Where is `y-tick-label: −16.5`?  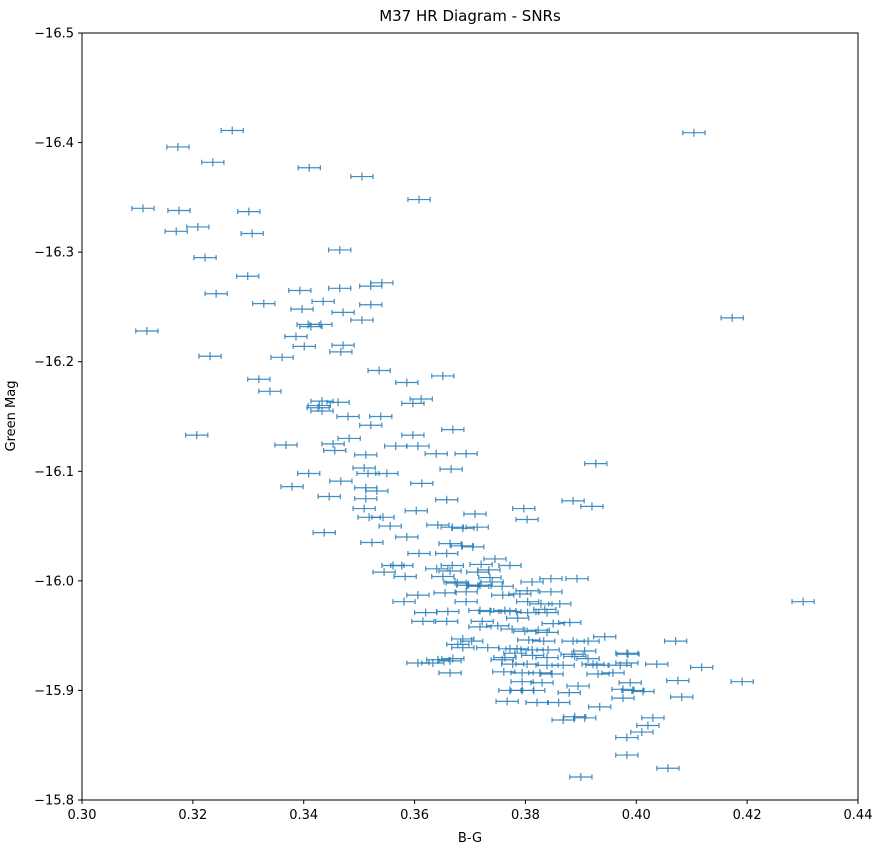
y-tick-label: −16.5 is located at coordinates (54, 34).